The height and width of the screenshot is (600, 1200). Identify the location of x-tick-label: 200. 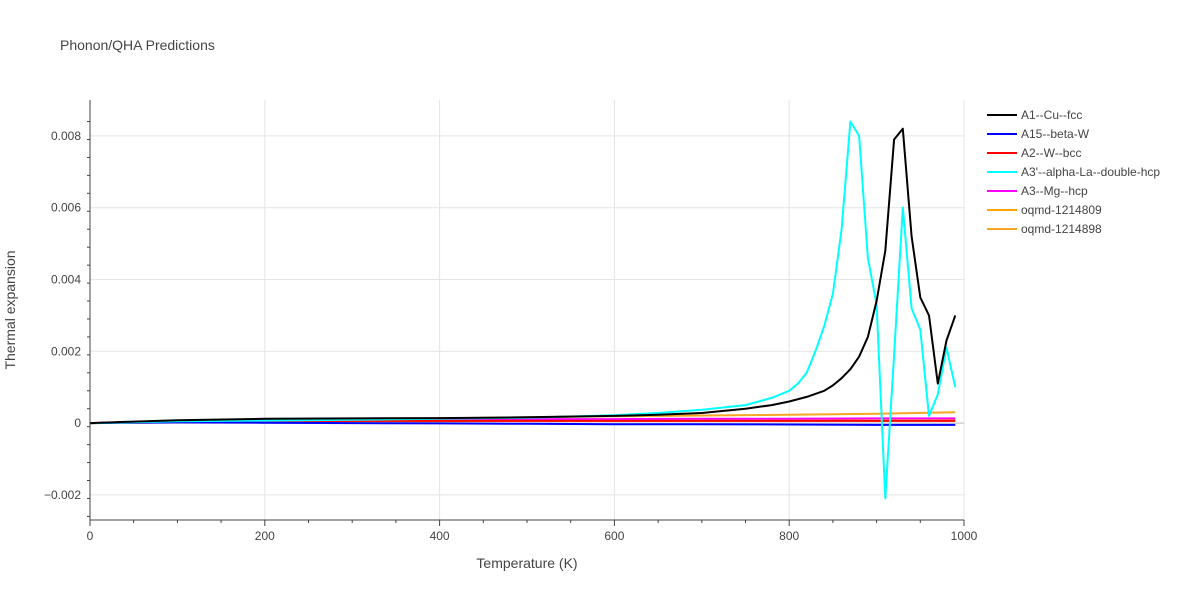
(265, 536).